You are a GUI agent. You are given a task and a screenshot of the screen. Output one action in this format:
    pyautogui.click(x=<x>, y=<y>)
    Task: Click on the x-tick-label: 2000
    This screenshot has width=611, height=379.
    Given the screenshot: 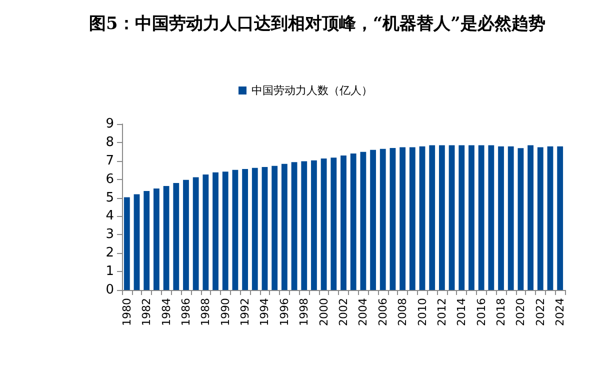 What is the action you would take?
    pyautogui.click(x=323, y=312)
    